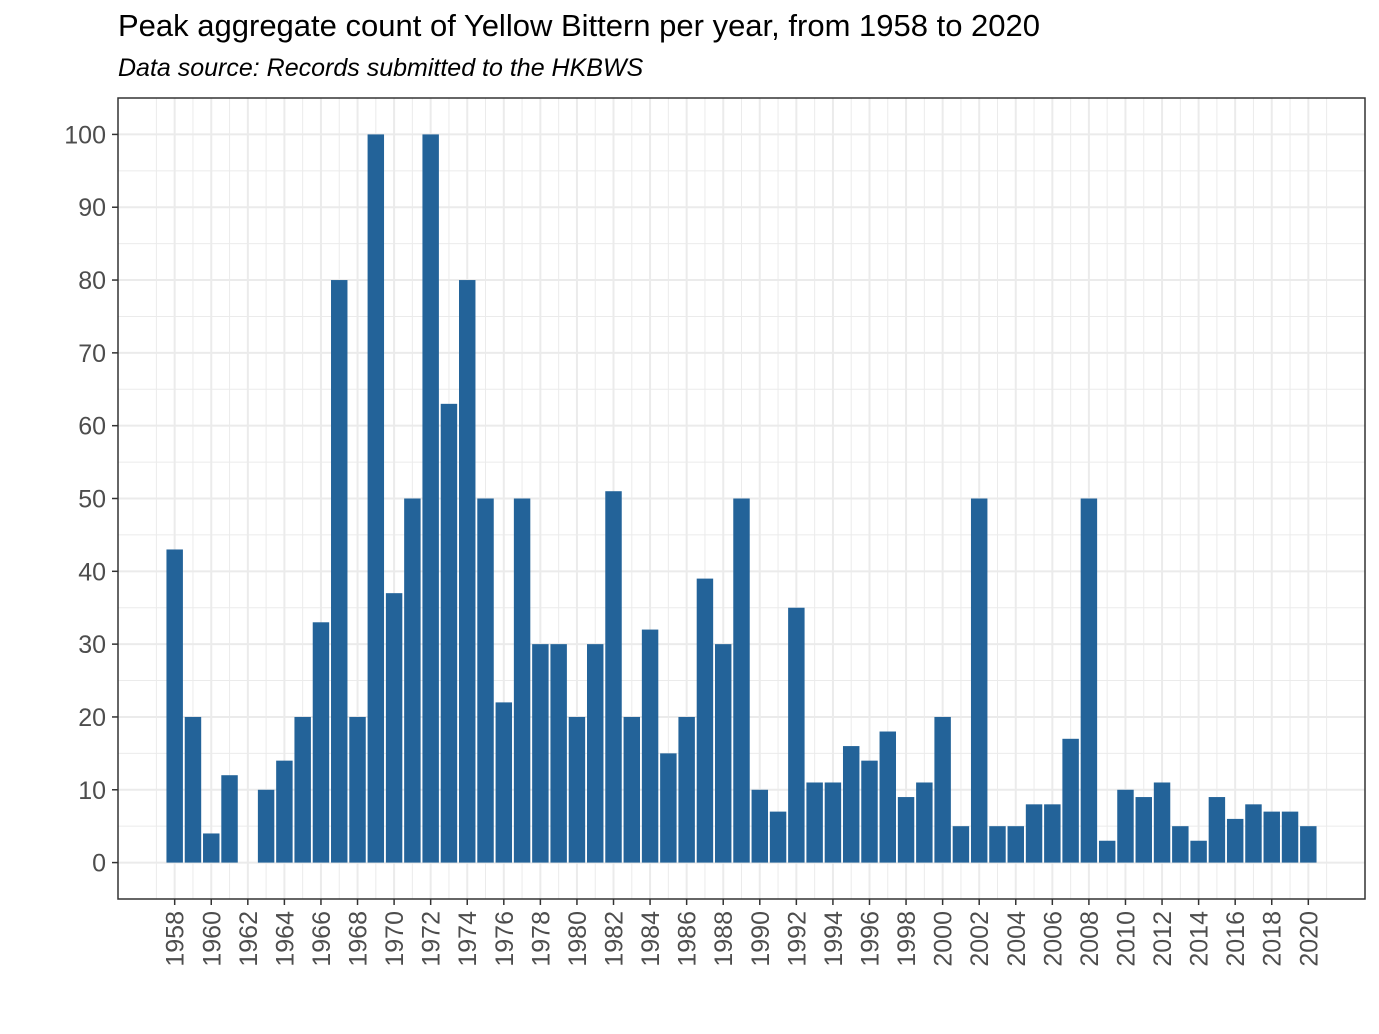 This screenshot has width=1379, height=1034. I want to click on bar-1982, so click(613, 677).